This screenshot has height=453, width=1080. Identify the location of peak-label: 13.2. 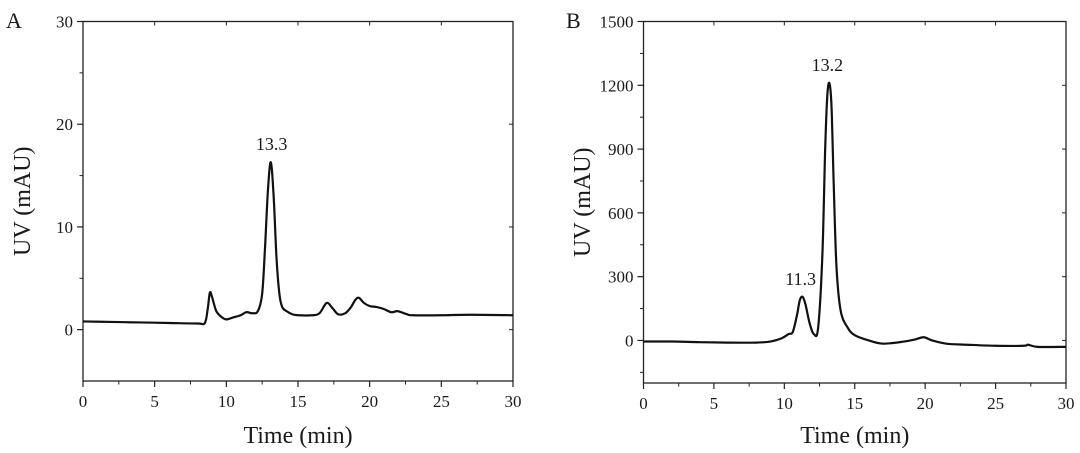
(828, 65).